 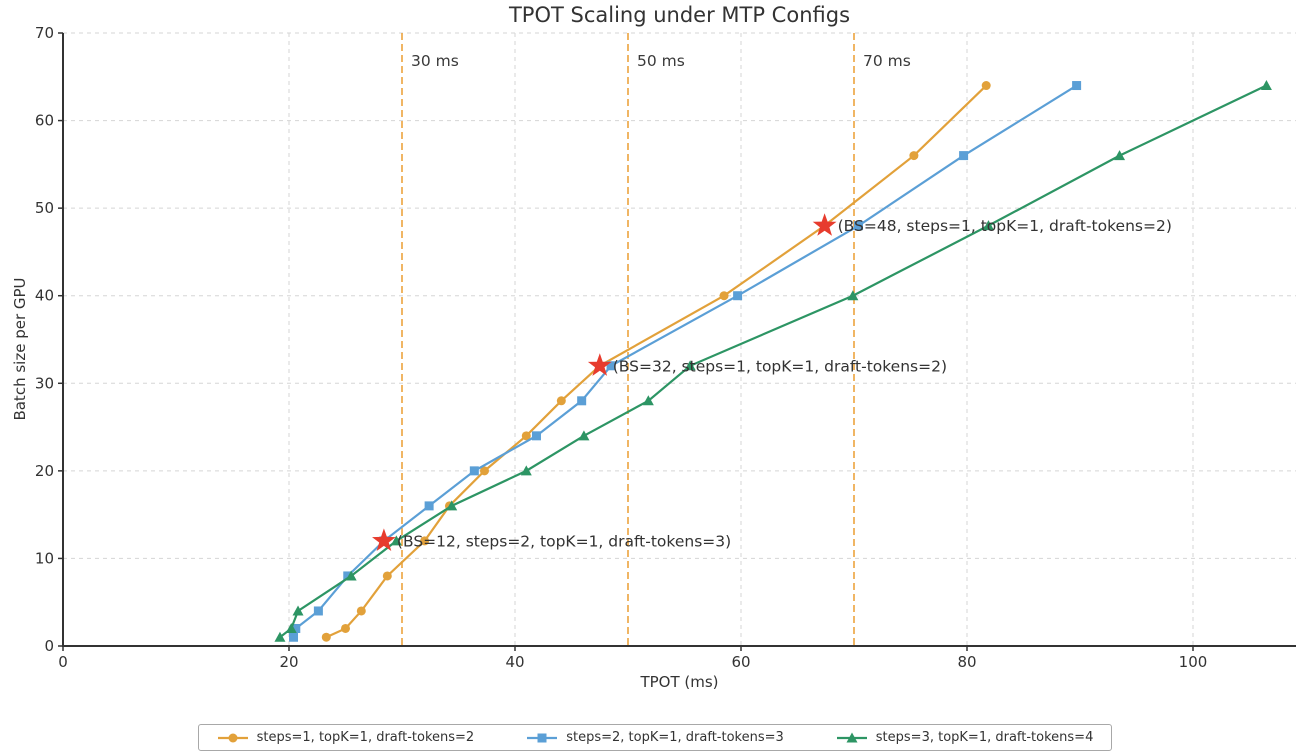 What do you see at coordinates (63, 662) in the screenshot?
I see `x-tick-label: 0` at bounding box center [63, 662].